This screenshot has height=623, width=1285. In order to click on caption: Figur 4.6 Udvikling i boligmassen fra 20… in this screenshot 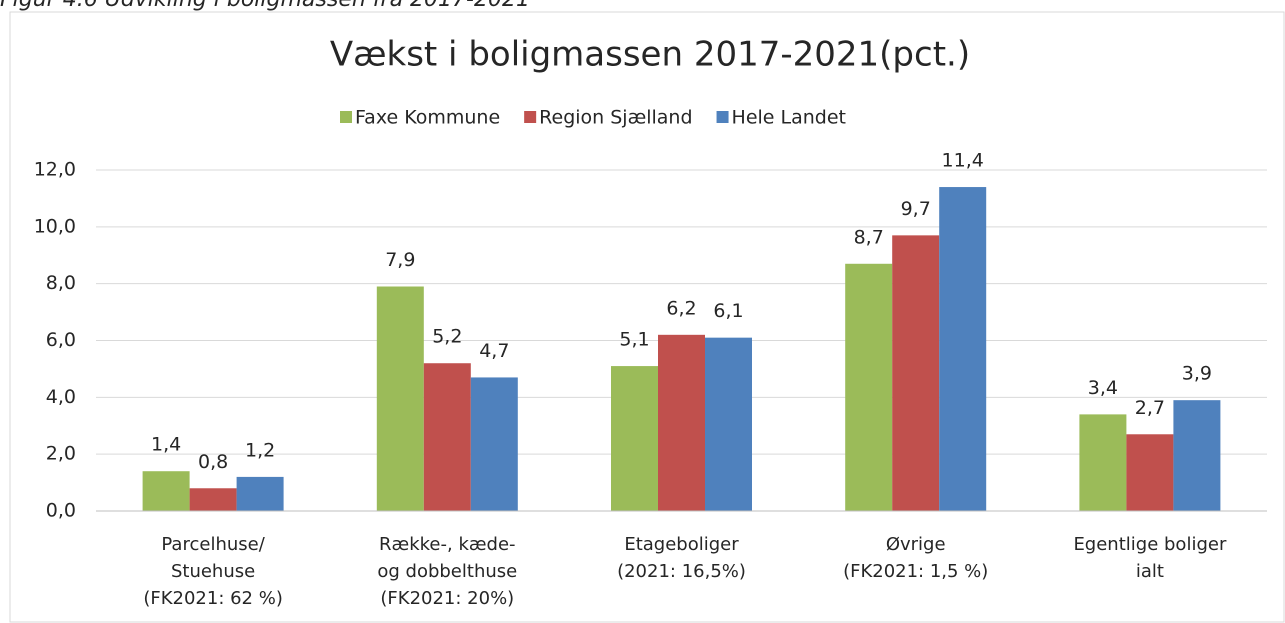, I will do `click(265, 6)`.